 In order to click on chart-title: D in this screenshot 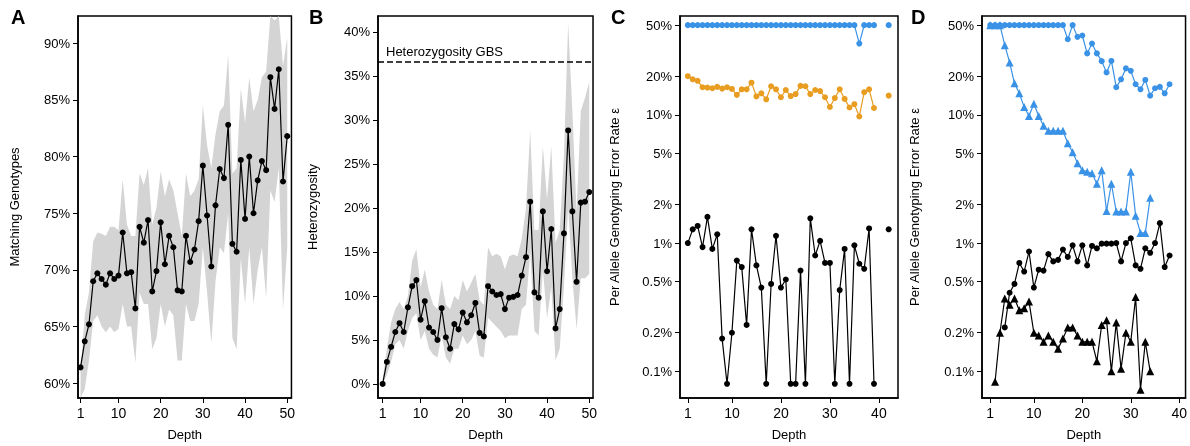, I will do `click(918, 17)`.